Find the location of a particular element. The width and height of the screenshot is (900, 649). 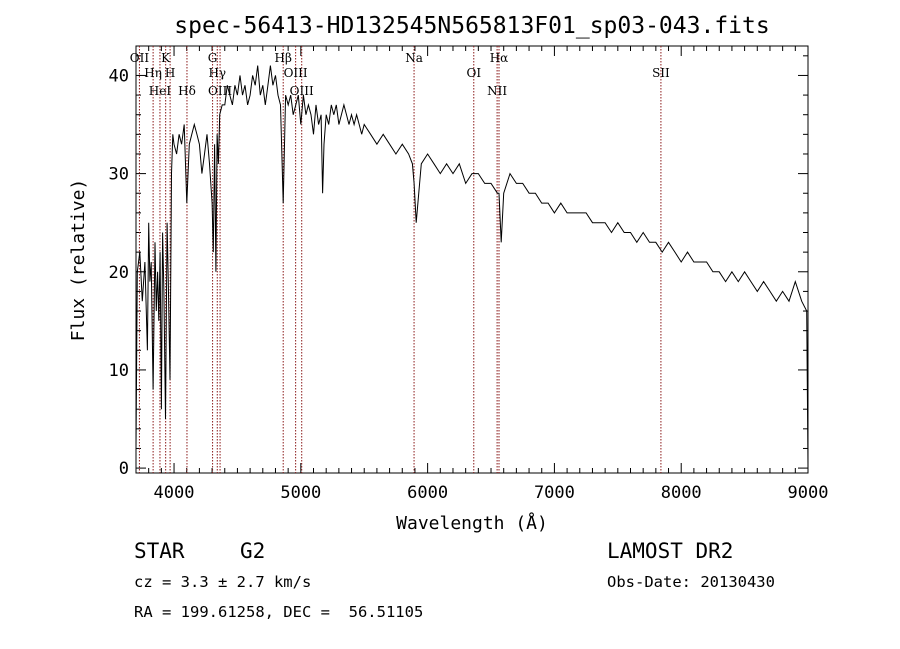

line-label: OII is located at coordinates (140, 58).